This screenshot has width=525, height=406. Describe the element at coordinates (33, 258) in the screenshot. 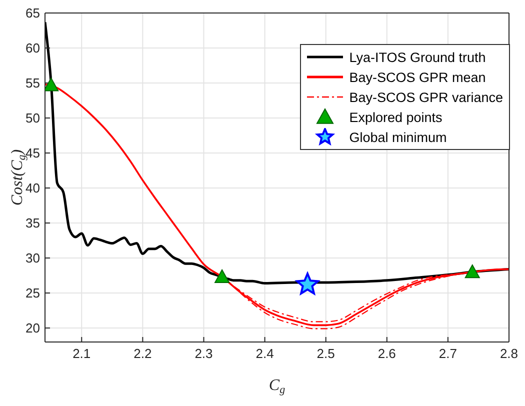

I see `y-tick-label: 30` at that location.